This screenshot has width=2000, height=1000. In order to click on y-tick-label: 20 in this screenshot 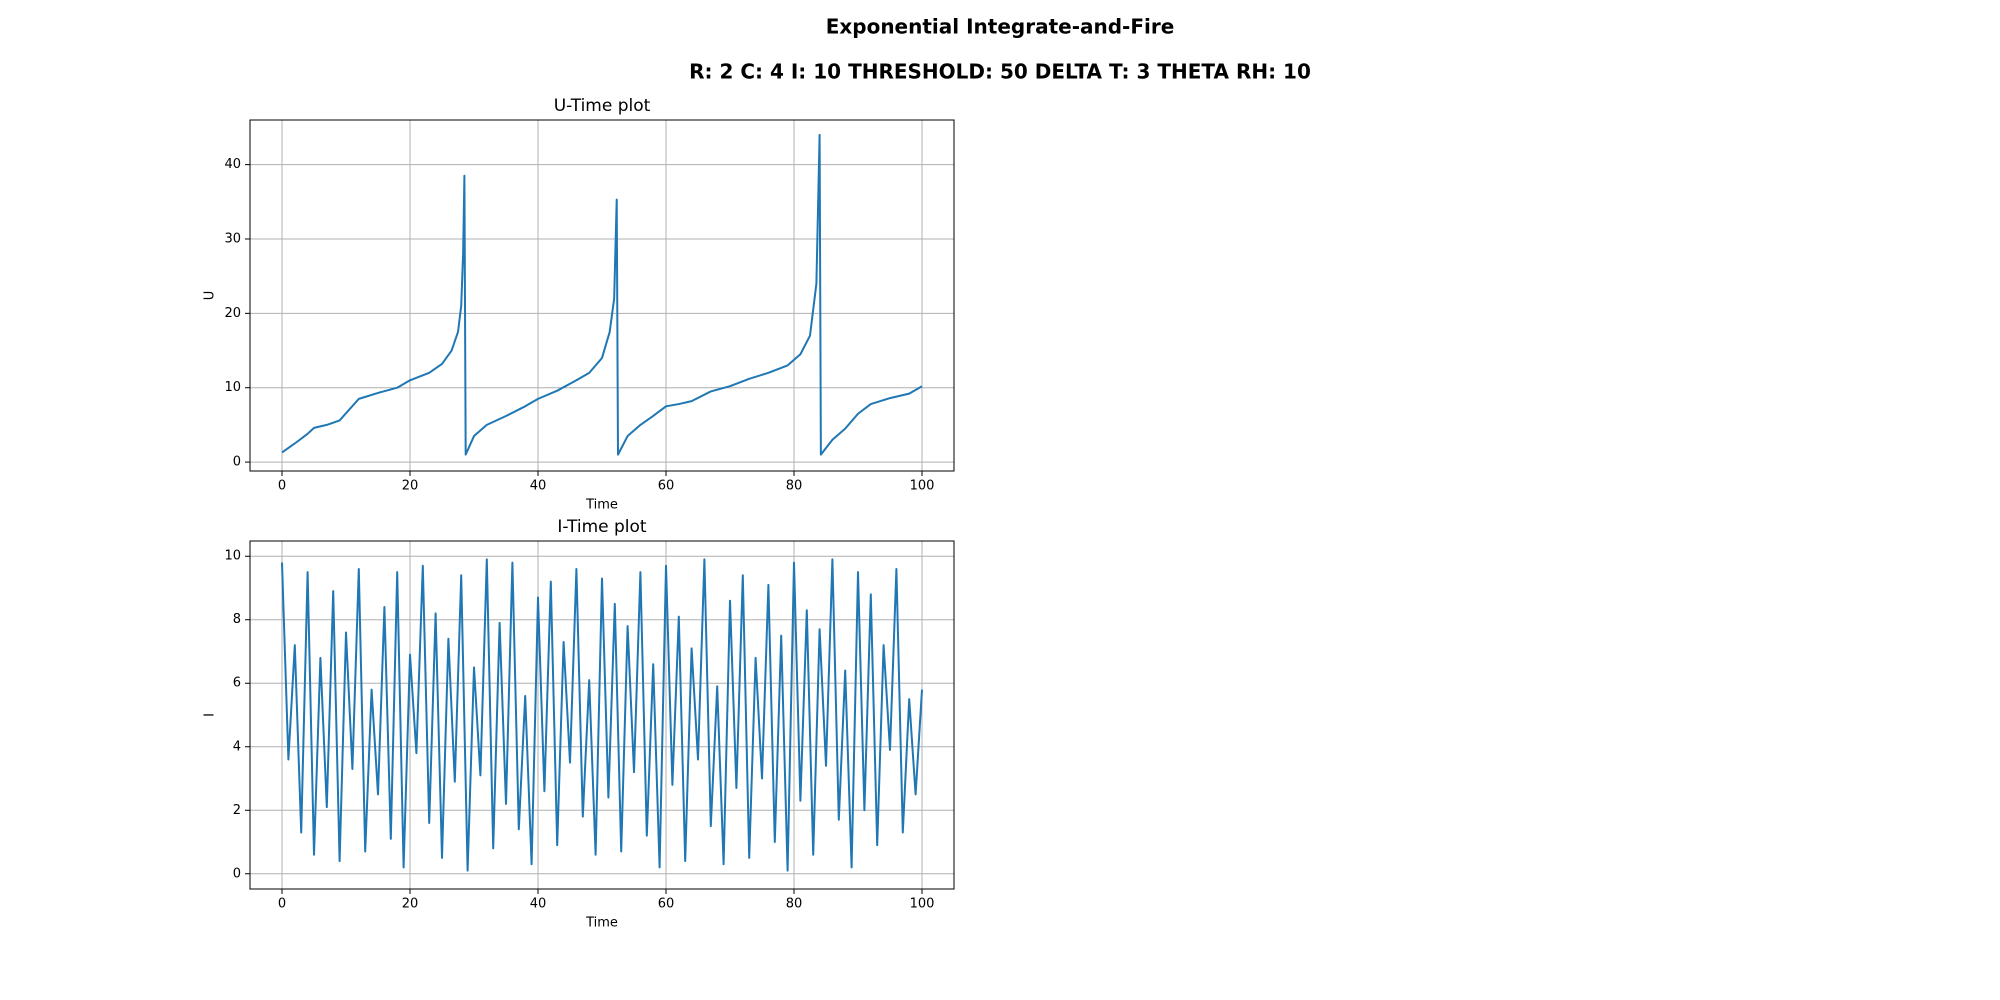, I will do `click(232, 313)`.